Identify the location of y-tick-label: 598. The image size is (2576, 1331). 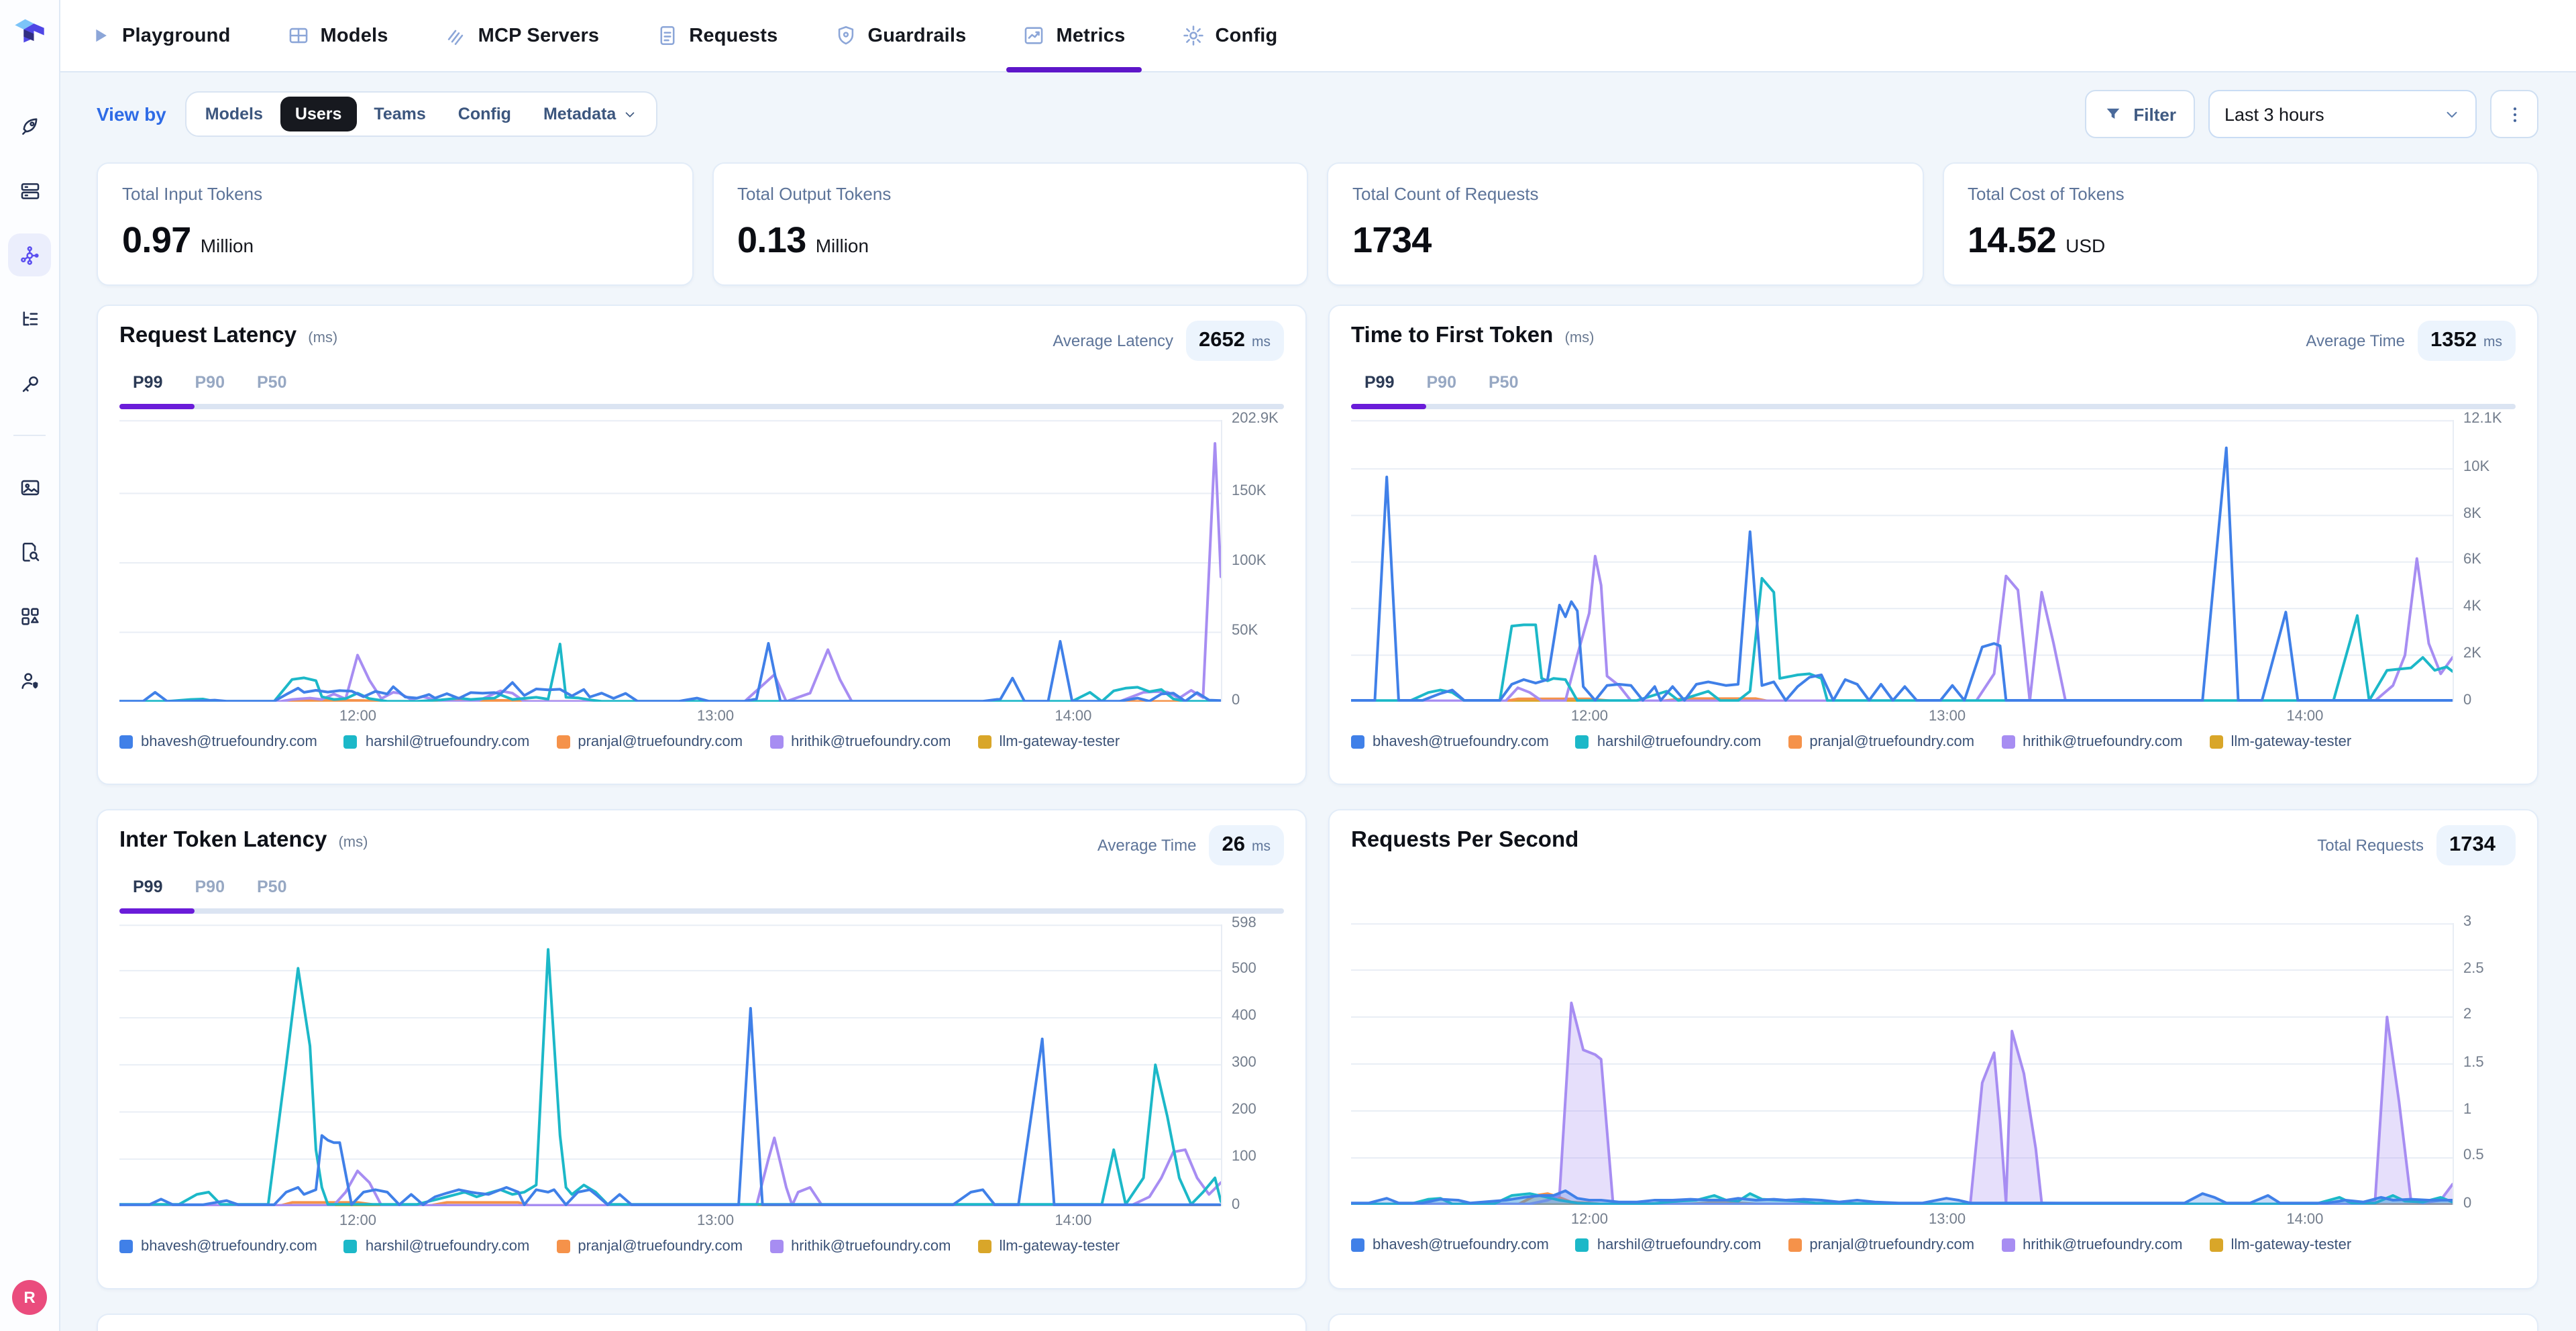
(1244, 922).